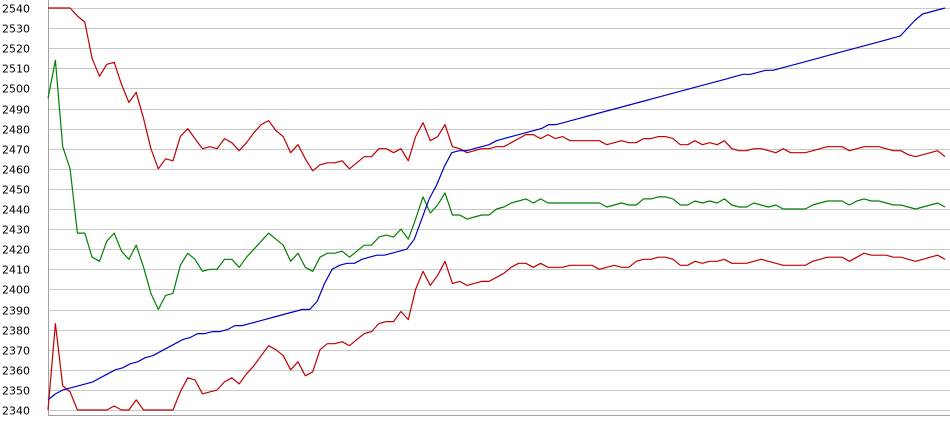  What do you see at coordinates (16, 110) in the screenshot?
I see `y-tick-label: 2490` at bounding box center [16, 110].